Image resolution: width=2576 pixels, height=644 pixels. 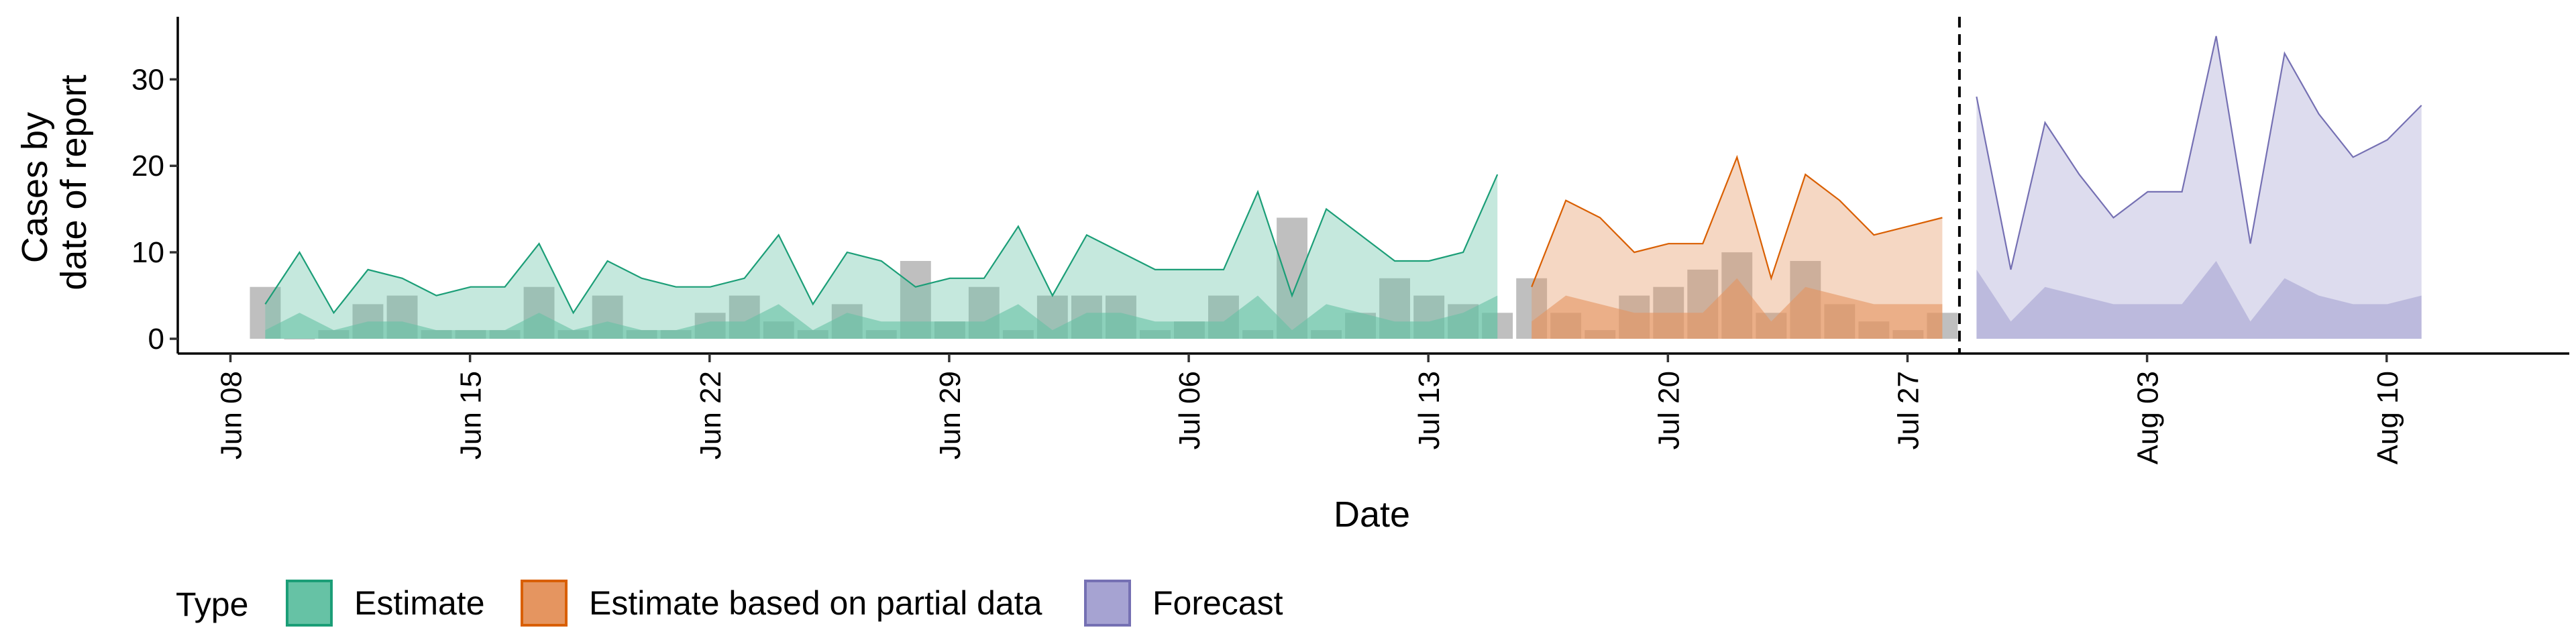 What do you see at coordinates (147, 166) in the screenshot?
I see `y-tick-label: 20` at bounding box center [147, 166].